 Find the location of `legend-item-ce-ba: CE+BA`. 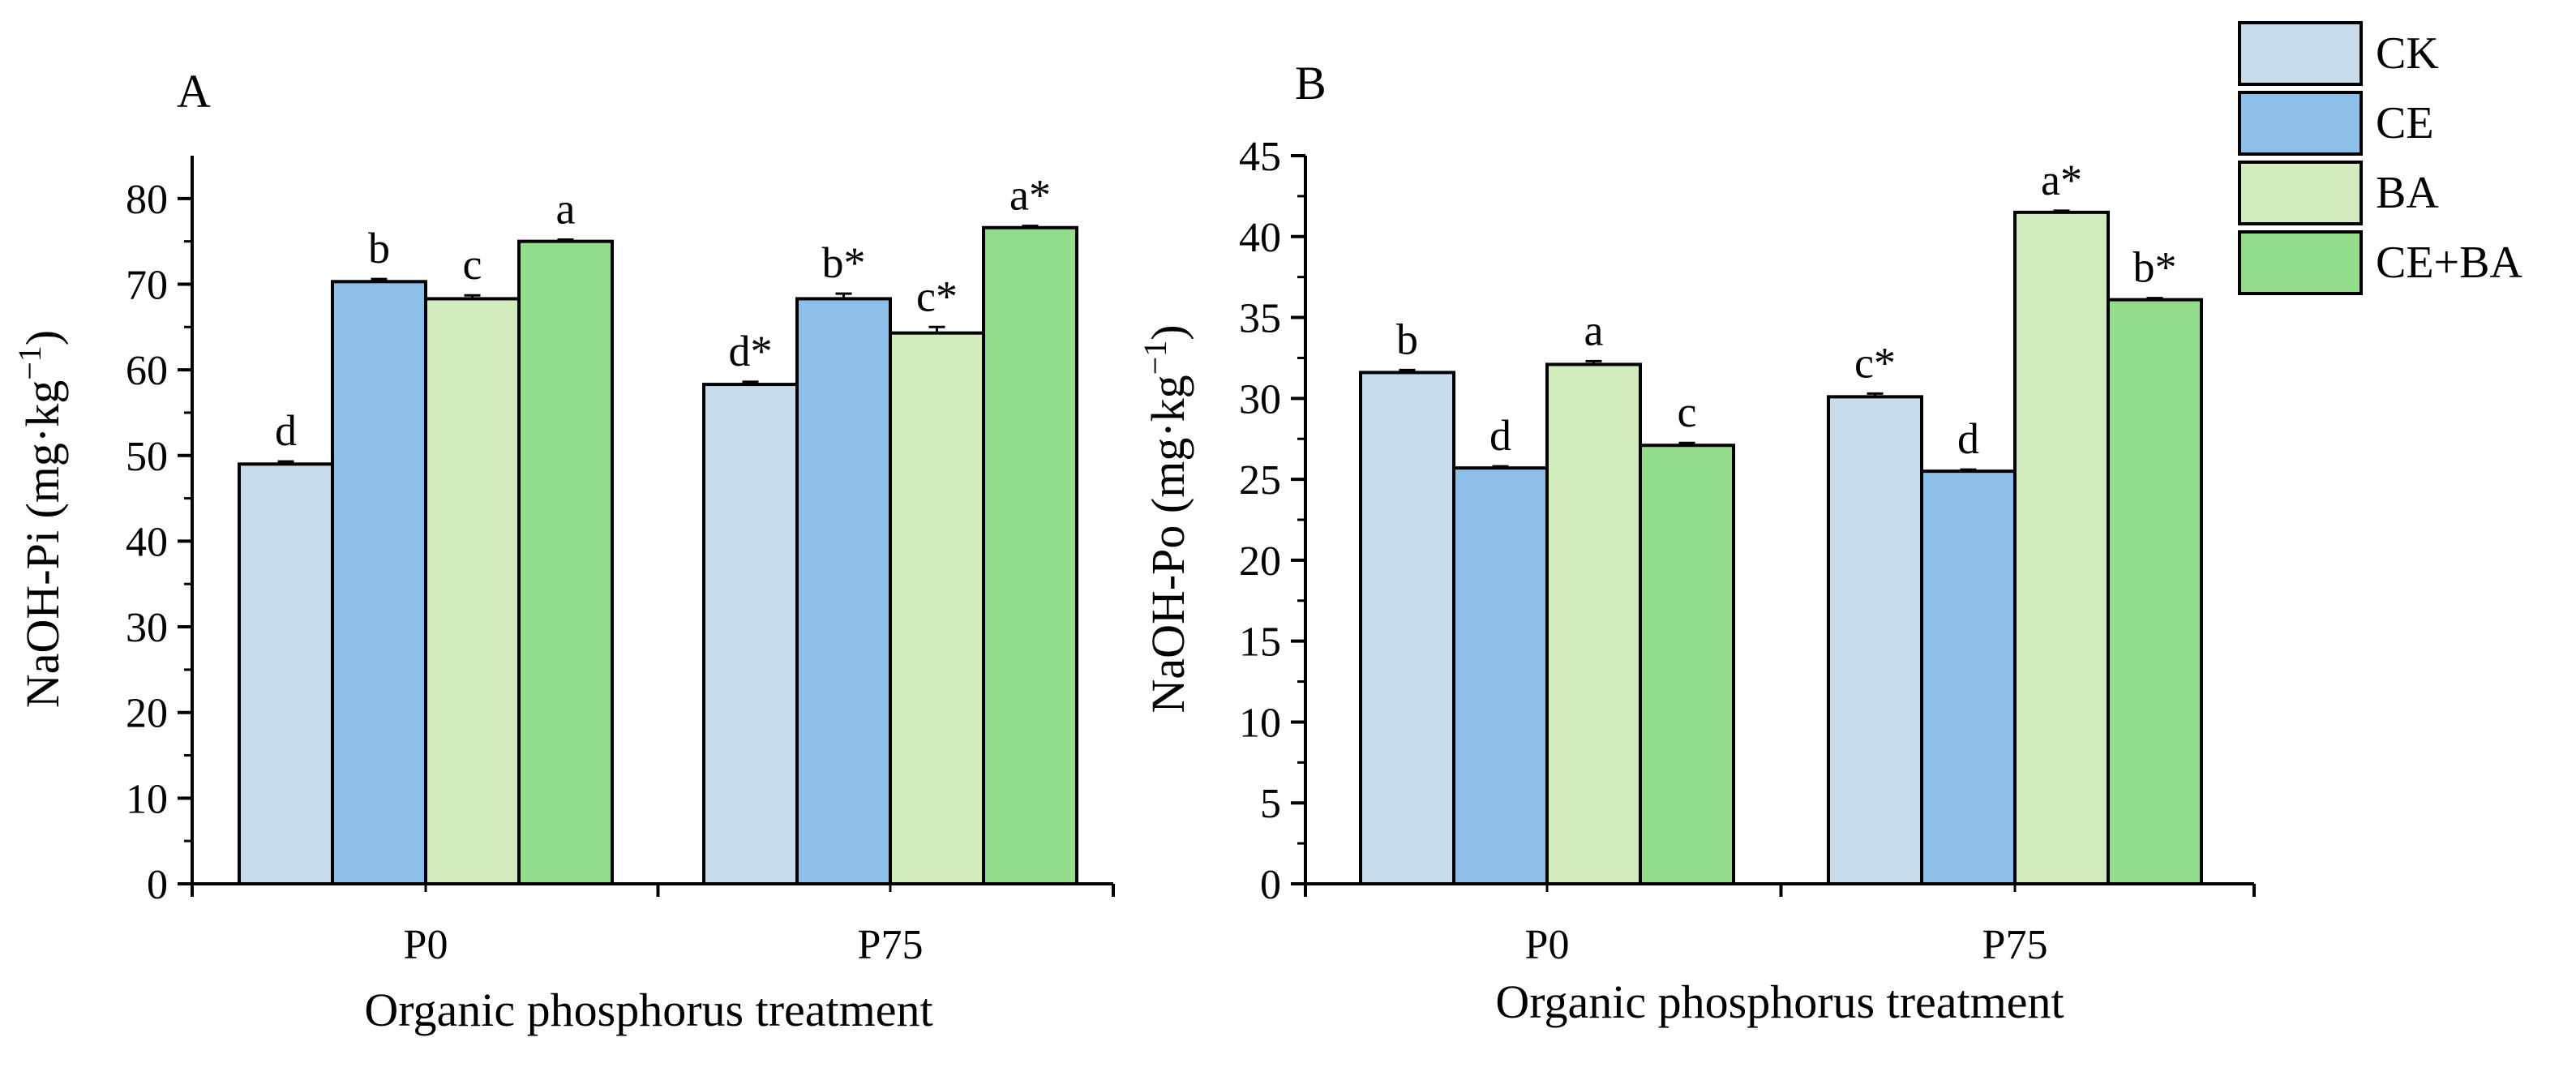

legend-item-ce-ba: CE+BA is located at coordinates (2380, 262).